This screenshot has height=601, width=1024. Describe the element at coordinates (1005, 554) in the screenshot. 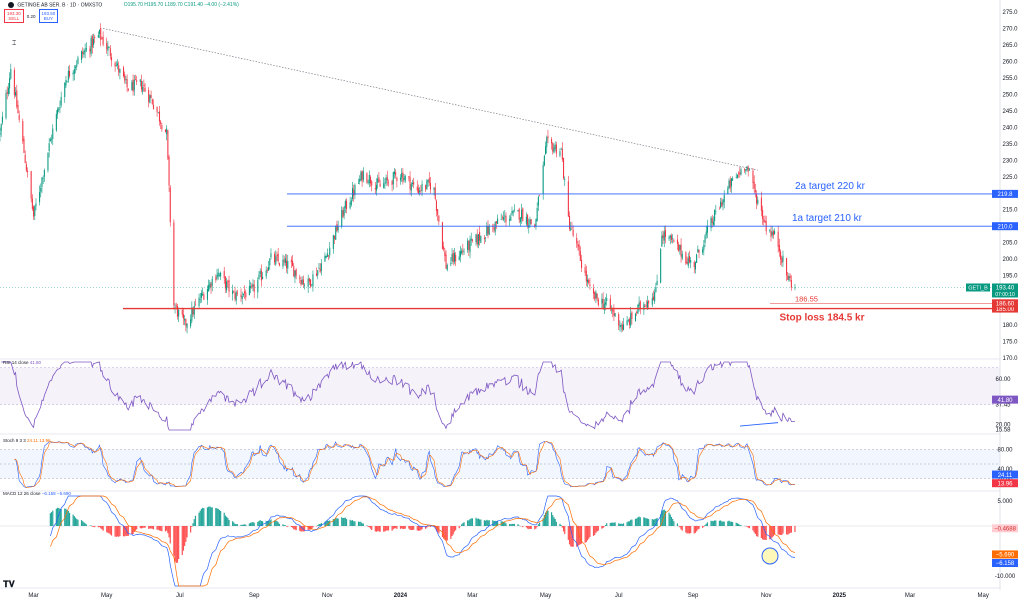

I see `macd-signal-box` at that location.